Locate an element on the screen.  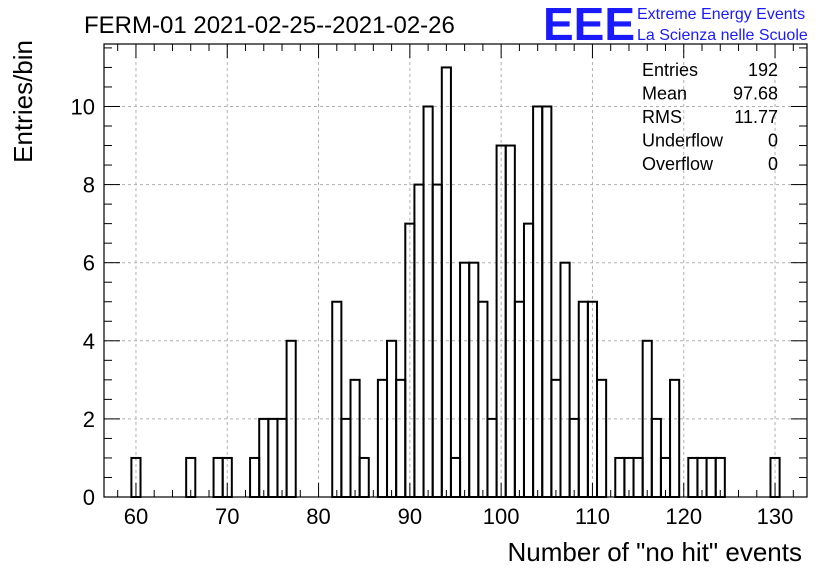
x-tick-label: 90 is located at coordinates (410, 516).